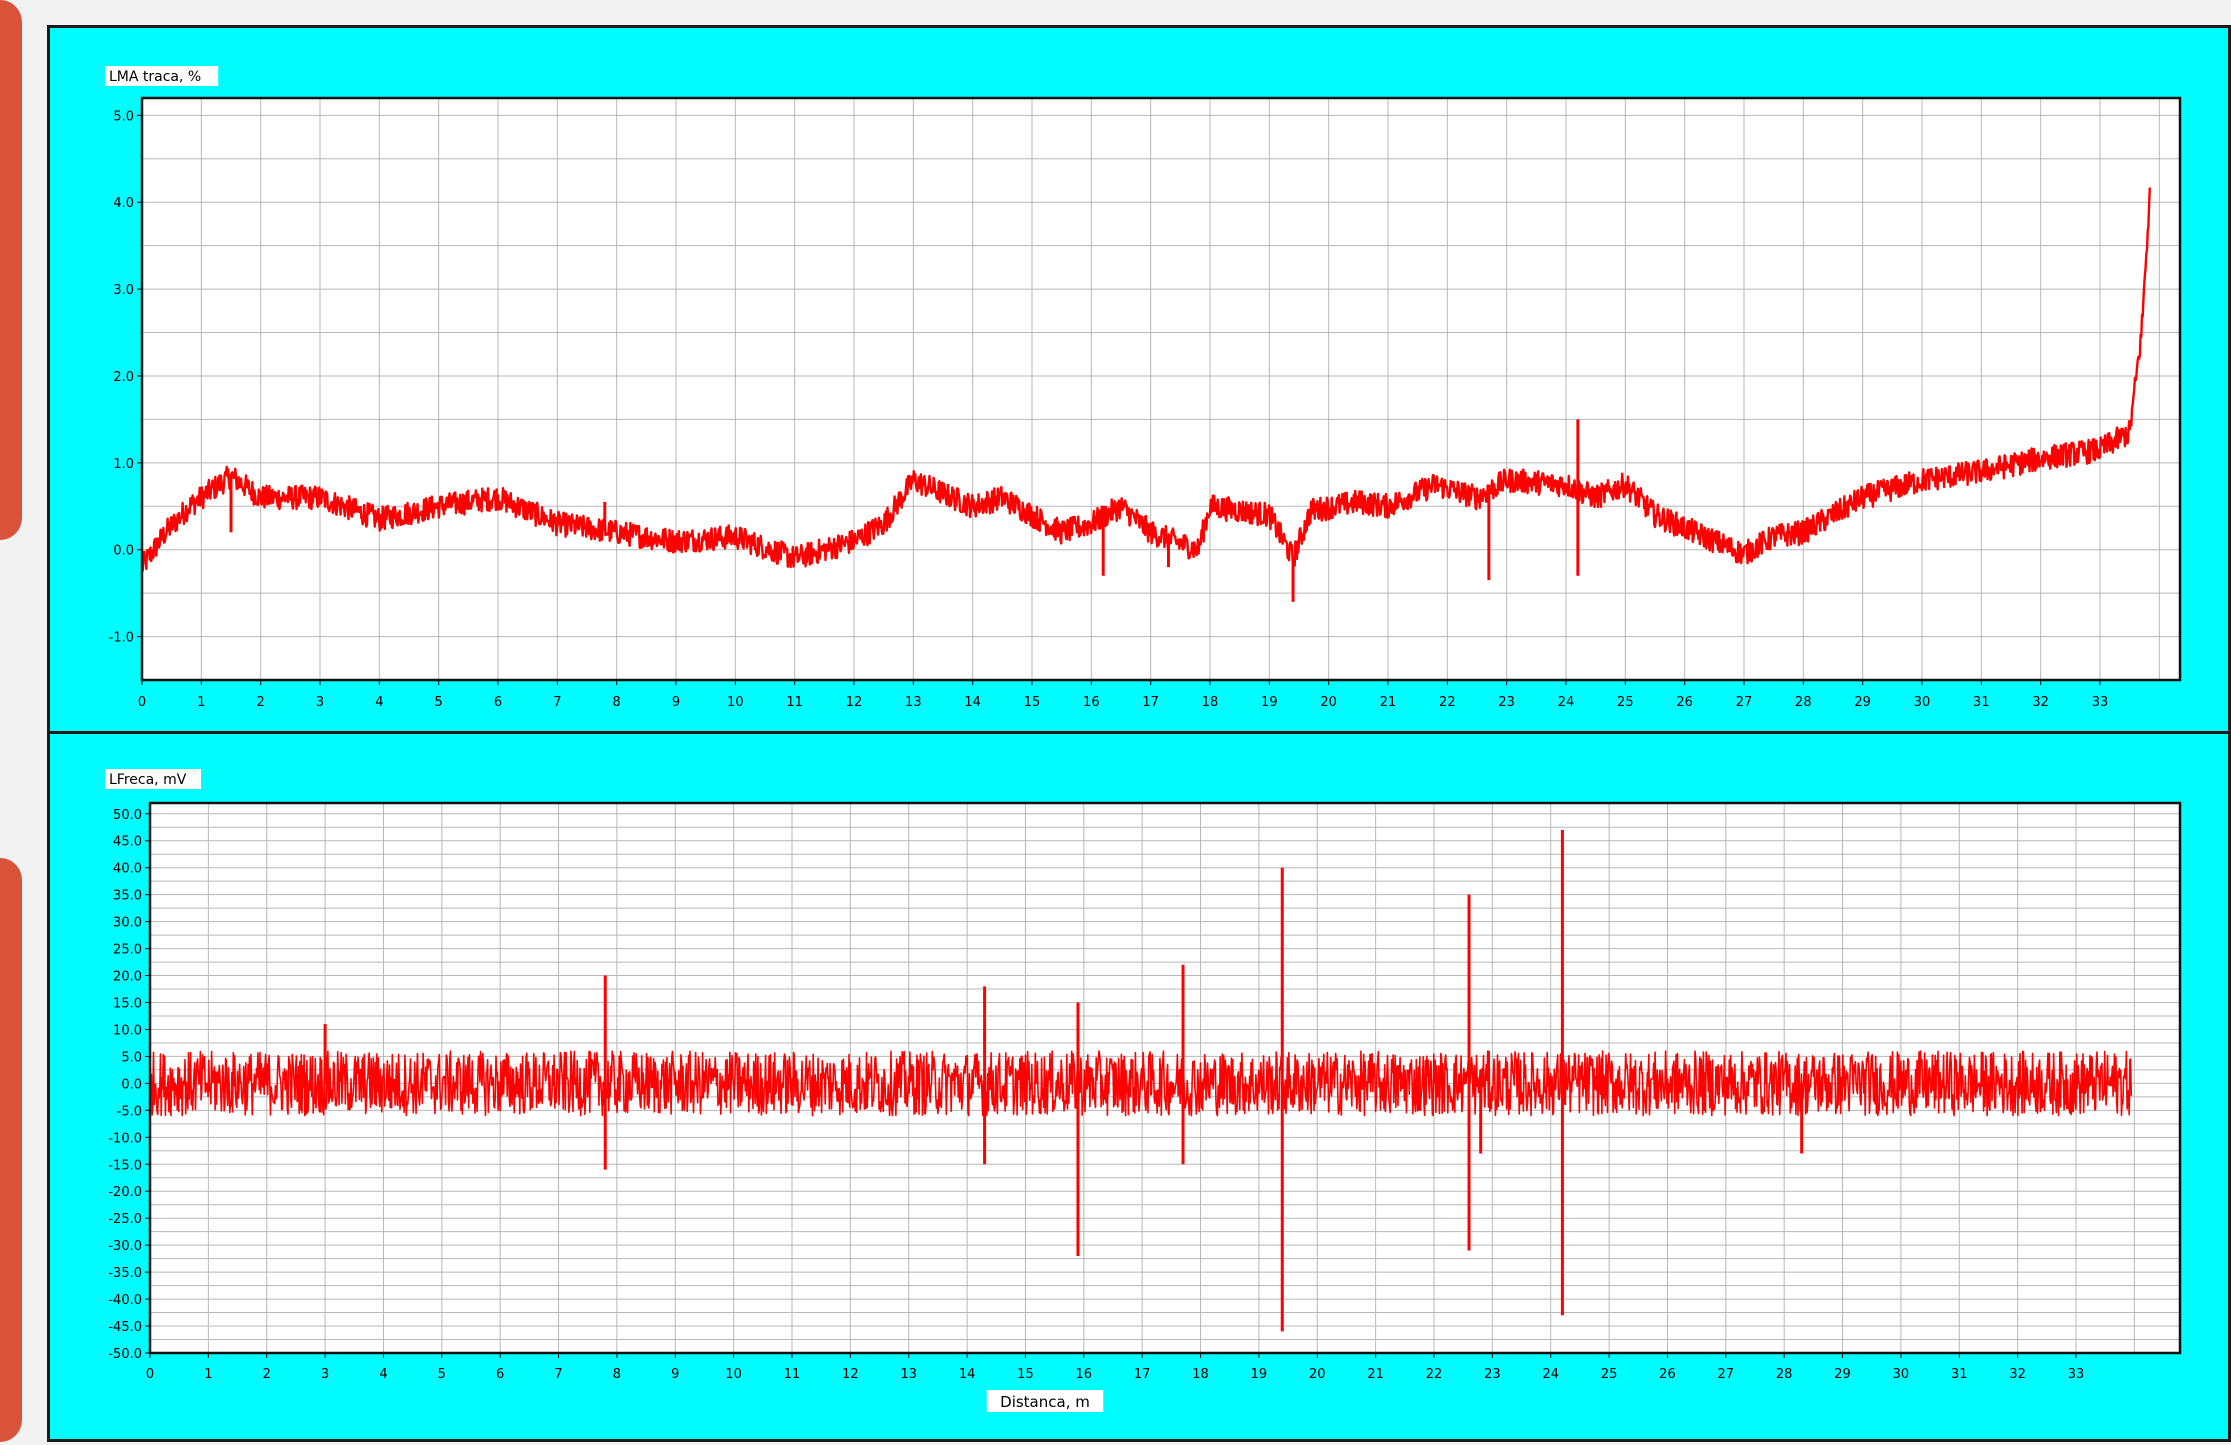 The image size is (2231, 1445). What do you see at coordinates (439, 702) in the screenshot?
I see `x-tick-label: 5` at bounding box center [439, 702].